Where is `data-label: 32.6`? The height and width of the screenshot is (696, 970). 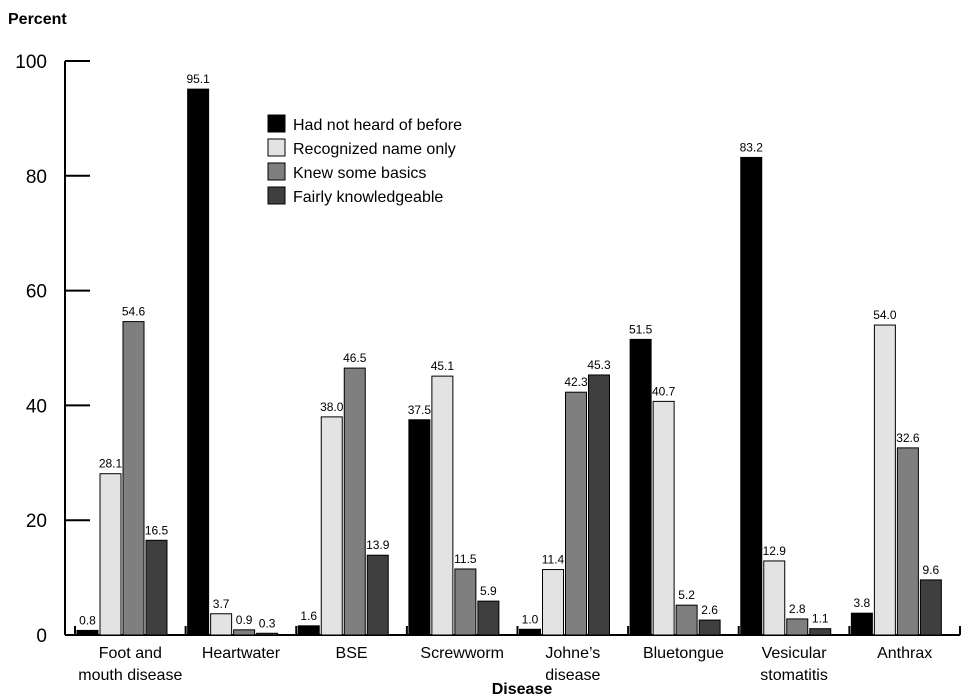 data-label: 32.6 is located at coordinates (908, 438).